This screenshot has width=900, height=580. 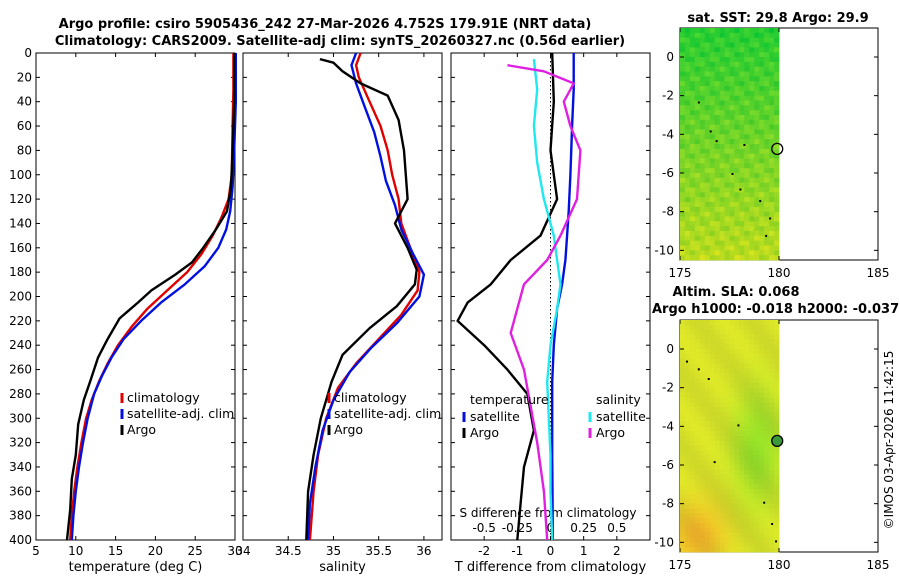 I want to click on x-tick-label: 35, so click(x=333, y=551).